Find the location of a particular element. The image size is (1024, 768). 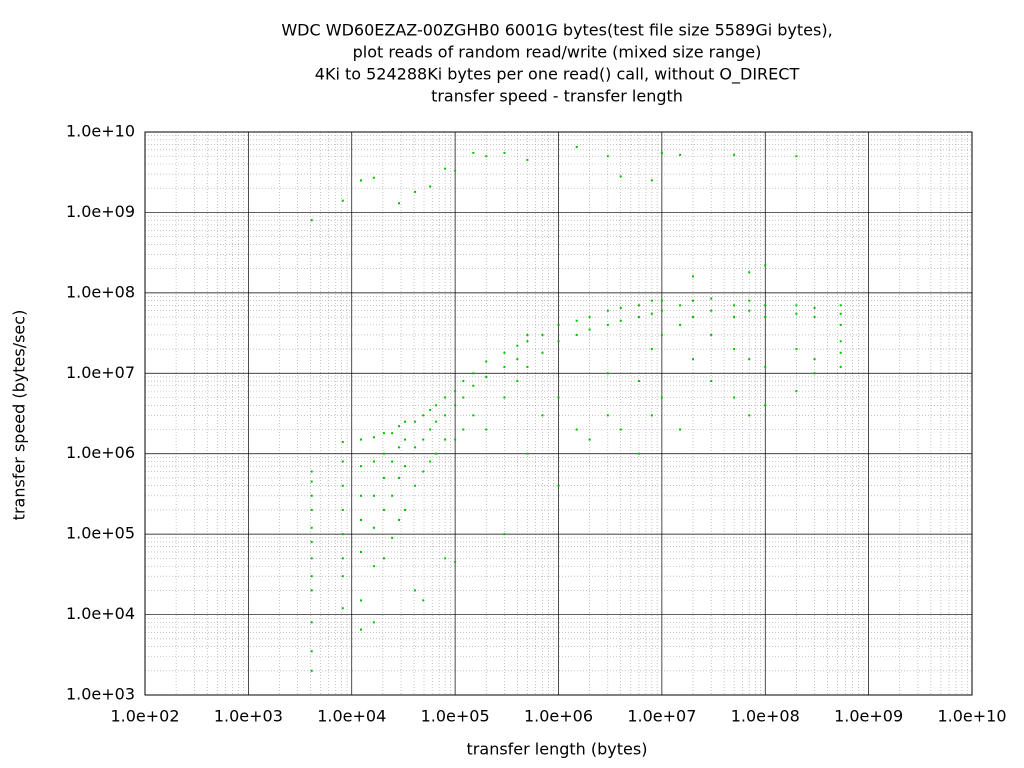

y-tick-label: 1.0e+04 is located at coordinates (100, 613).